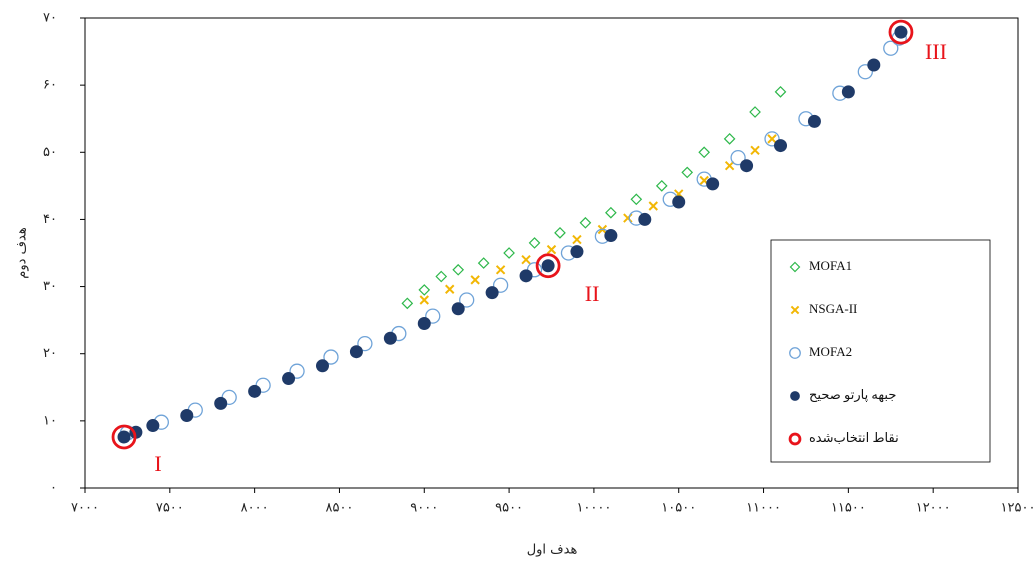  What do you see at coordinates (936, 51) in the screenshot?
I see `annotation: III` at bounding box center [936, 51].